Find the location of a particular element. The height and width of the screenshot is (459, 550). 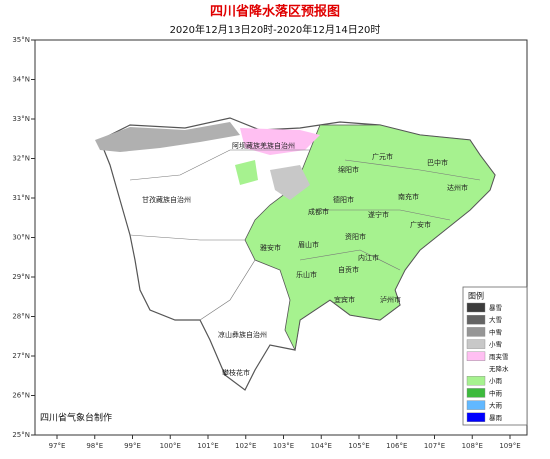

lon-label: 105°E is located at coordinates (358, 446).